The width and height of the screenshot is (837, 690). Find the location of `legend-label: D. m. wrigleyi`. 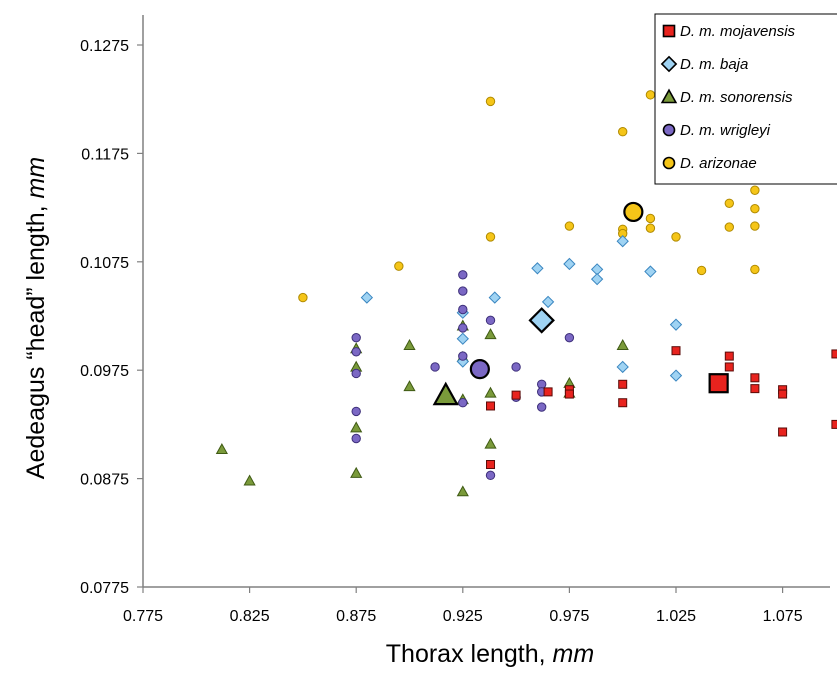

legend-label: D. m. wrigleyi is located at coordinates (725, 130).